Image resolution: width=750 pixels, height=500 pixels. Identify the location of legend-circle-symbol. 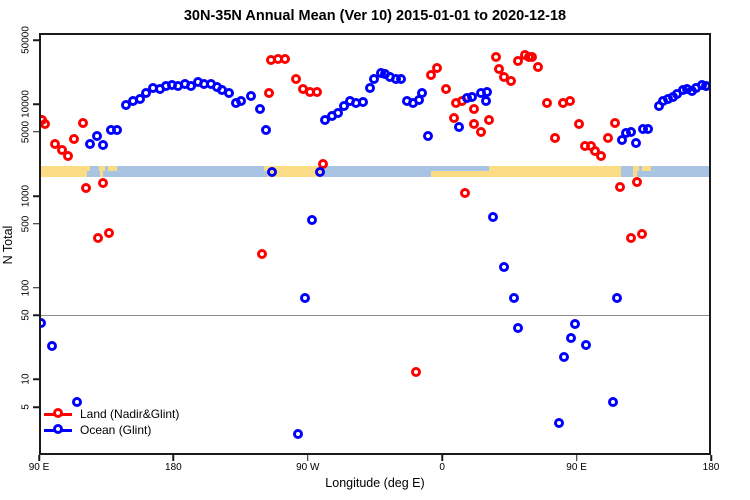
(58, 413).